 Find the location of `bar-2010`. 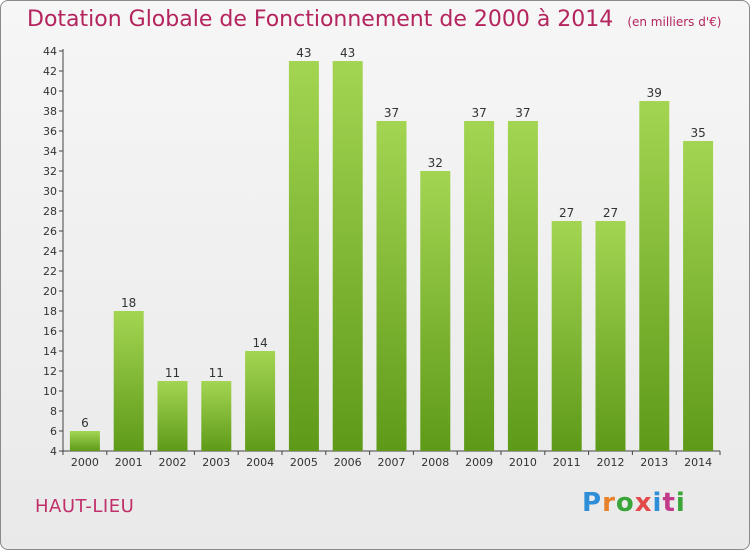

bar-2010 is located at coordinates (522, 286).